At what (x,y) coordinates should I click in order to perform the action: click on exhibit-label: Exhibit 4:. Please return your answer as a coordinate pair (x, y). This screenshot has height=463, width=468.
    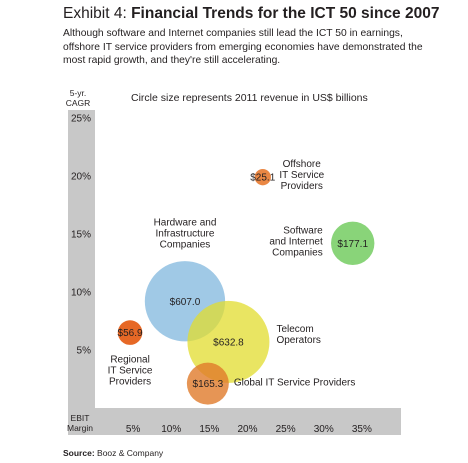
    Looking at the image, I should click on (95, 13).